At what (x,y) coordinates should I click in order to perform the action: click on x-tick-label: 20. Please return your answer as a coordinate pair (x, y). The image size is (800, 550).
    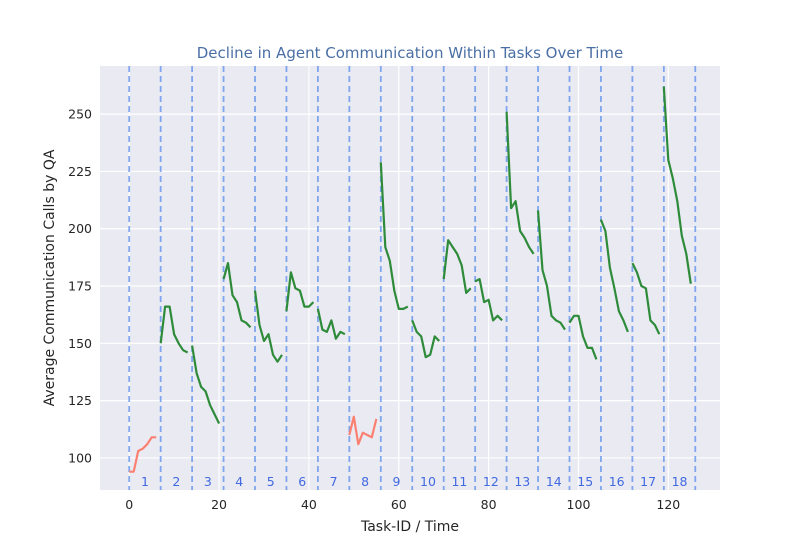
    Looking at the image, I should click on (219, 504).